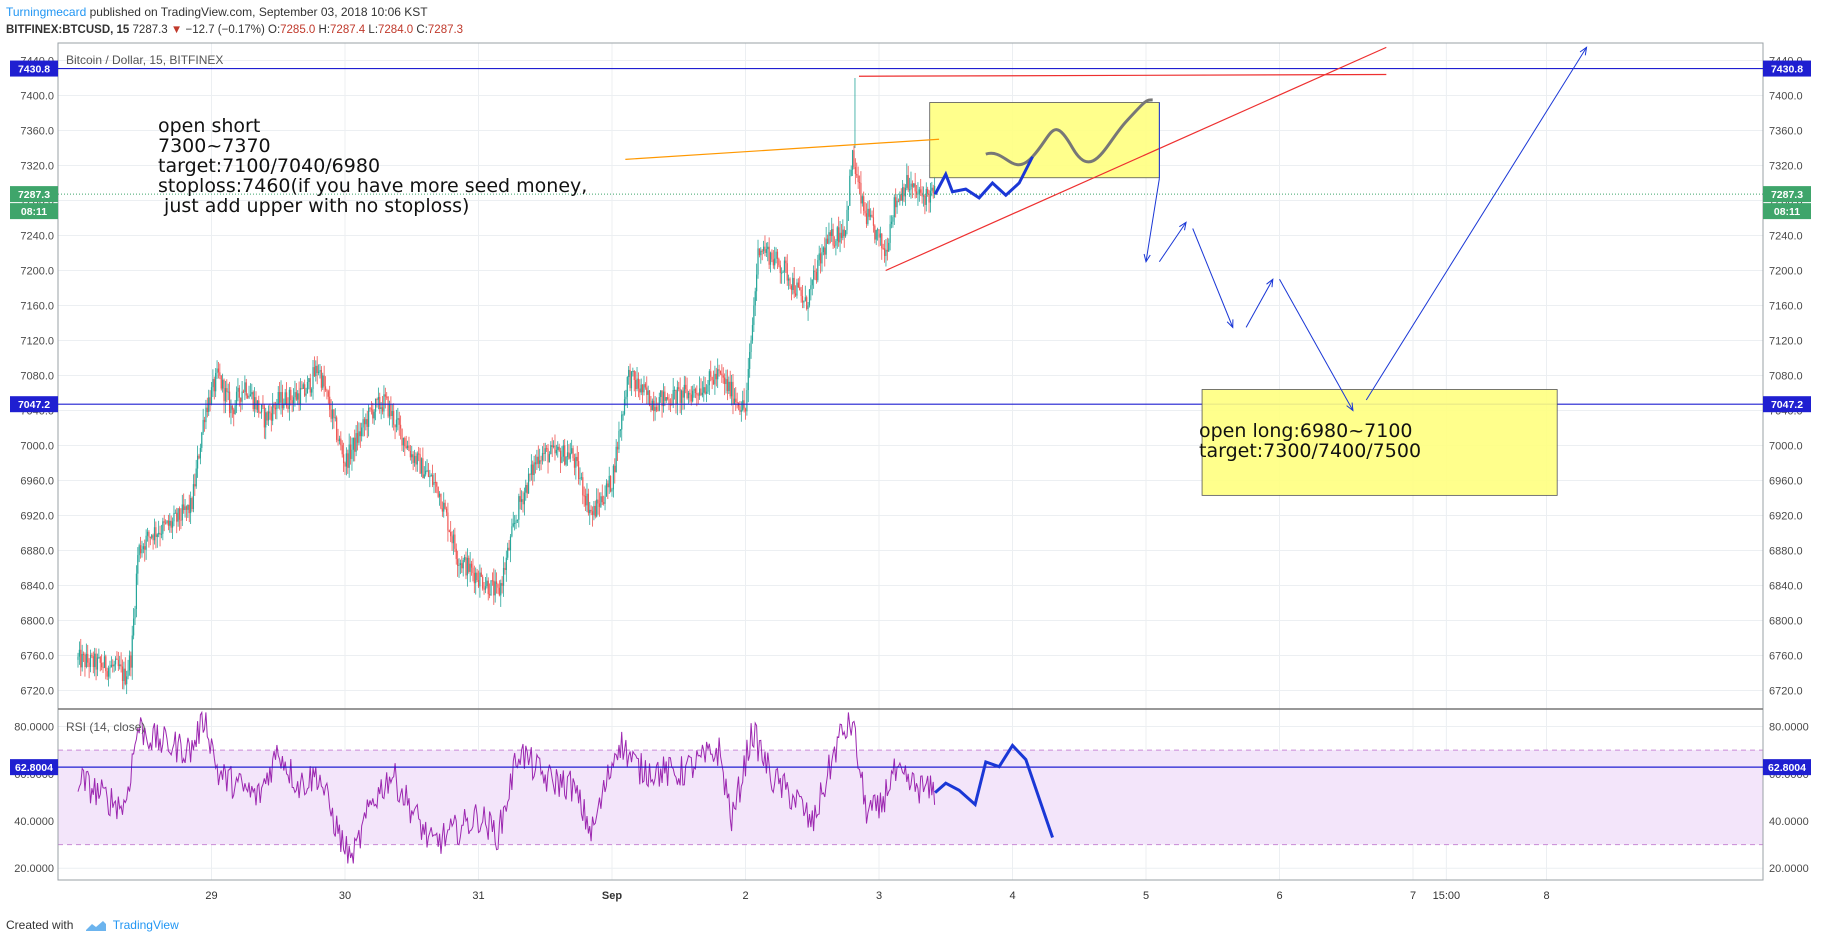  What do you see at coordinates (994, 790) in the screenshot?
I see `rsi-projection-path` at bounding box center [994, 790].